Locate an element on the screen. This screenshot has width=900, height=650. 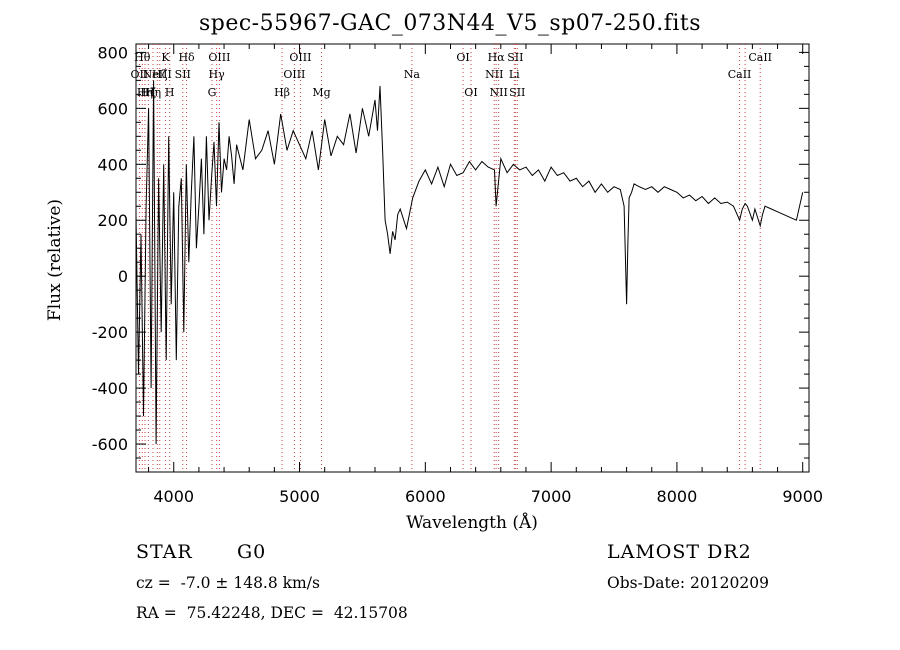
y-tick-label: 600 is located at coordinates (112, 108).